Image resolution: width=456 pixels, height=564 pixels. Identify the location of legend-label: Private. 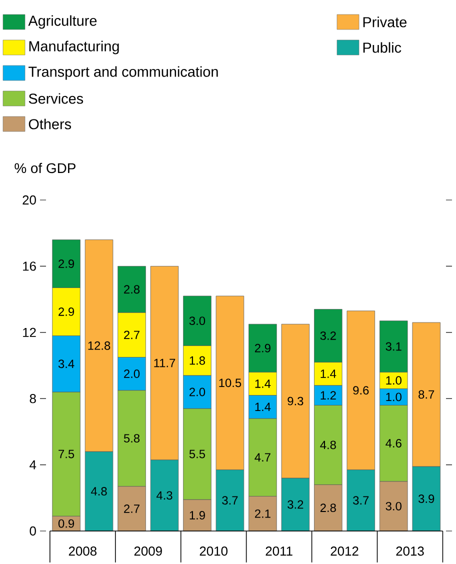
(385, 22).